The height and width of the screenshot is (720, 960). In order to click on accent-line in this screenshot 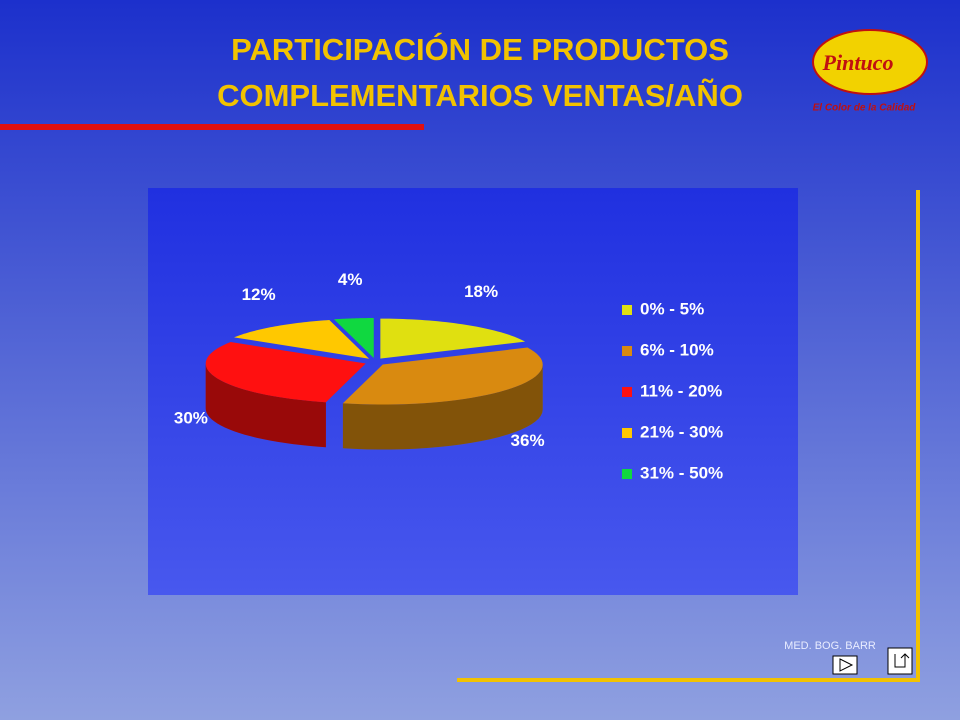, I will do `click(212, 127)`.